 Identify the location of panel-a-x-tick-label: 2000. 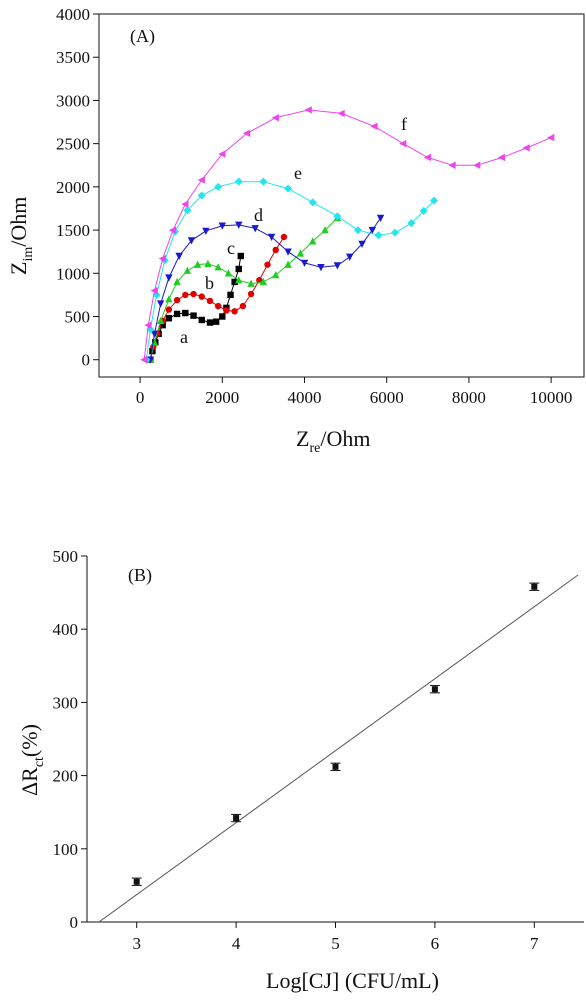
(222, 397).